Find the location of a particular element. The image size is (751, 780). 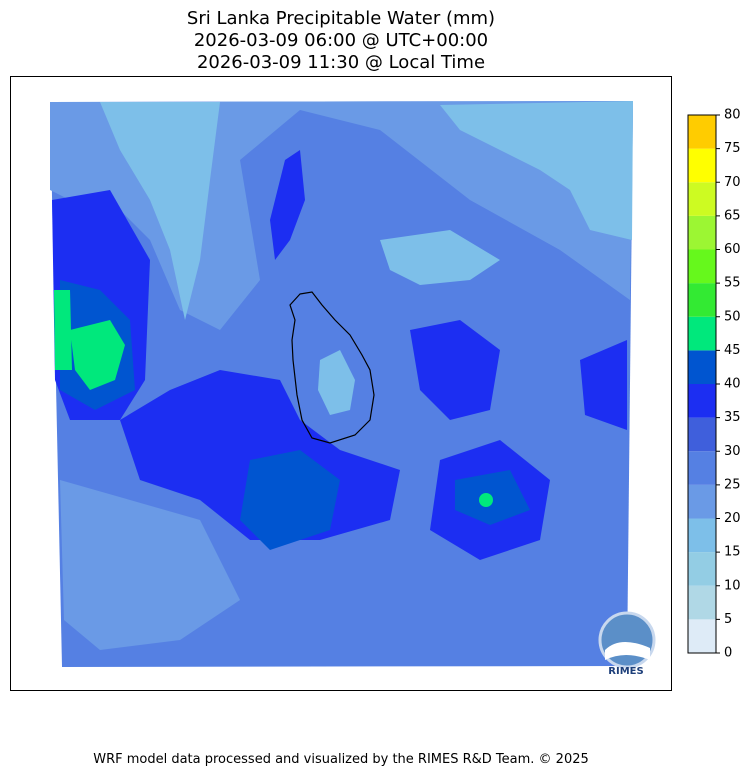

colorbar-tick-label: 45 is located at coordinates (732, 350).